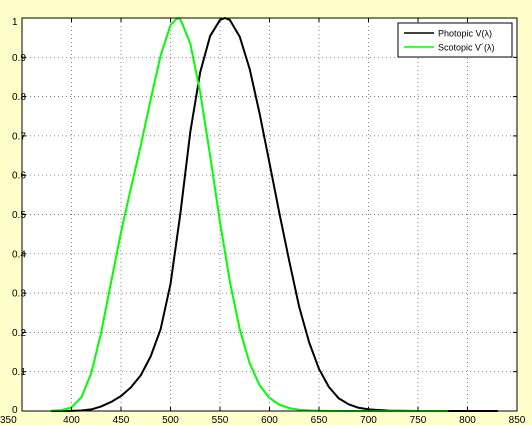 Image resolution: width=532 pixels, height=425 pixels. I want to click on y-tick-label: 0.1, so click(19, 372).